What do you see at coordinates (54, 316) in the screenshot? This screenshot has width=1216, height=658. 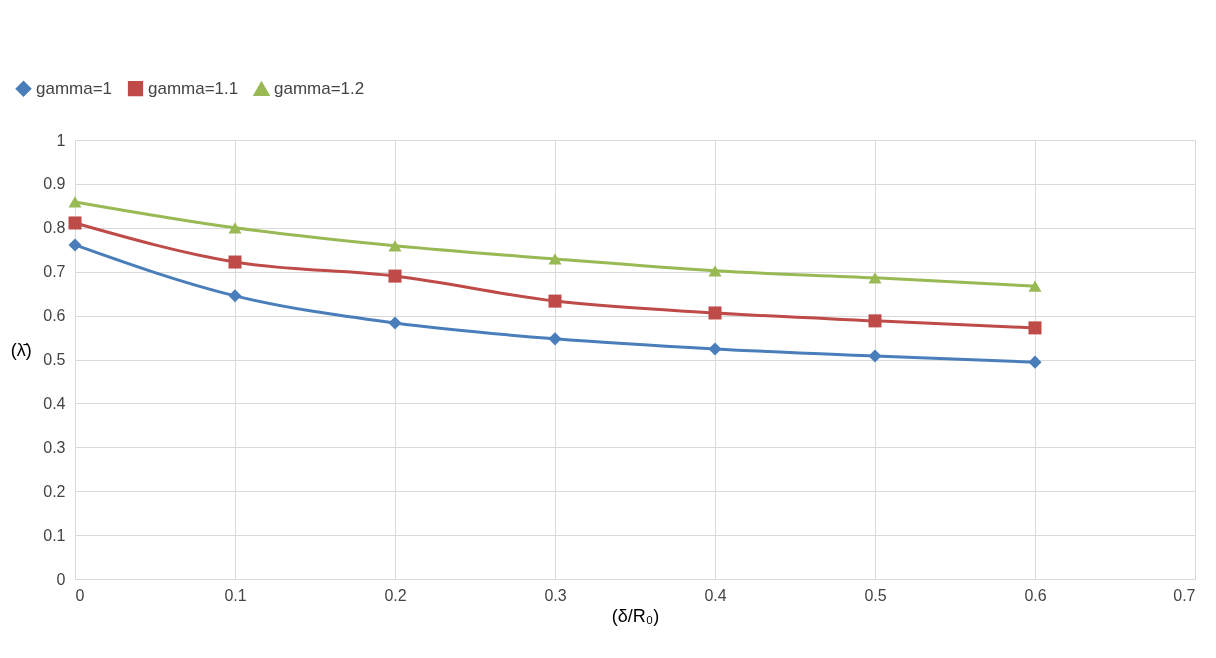 I see `y-tick-label: 0.6` at bounding box center [54, 316].